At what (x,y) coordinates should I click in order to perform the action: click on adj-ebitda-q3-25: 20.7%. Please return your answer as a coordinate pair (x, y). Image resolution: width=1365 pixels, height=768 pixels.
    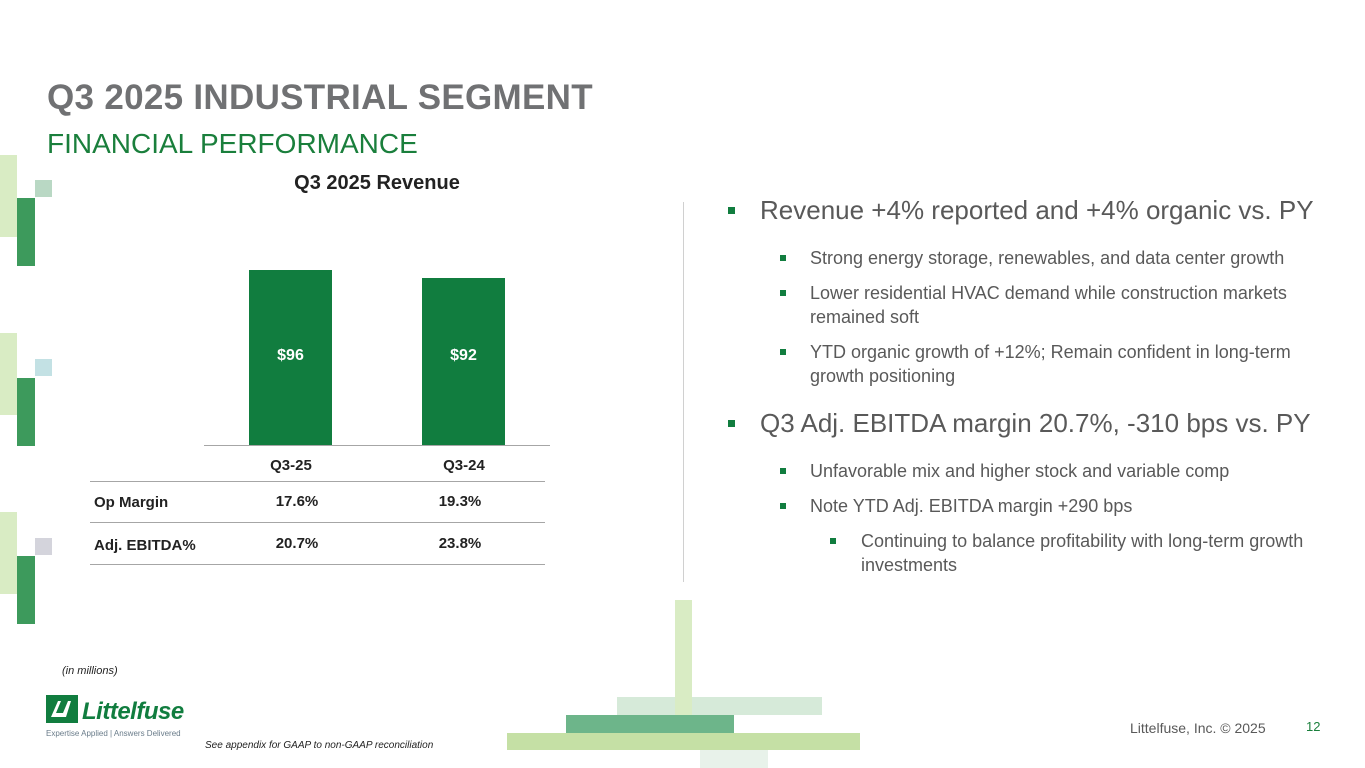
    Looking at the image, I should click on (297, 543).